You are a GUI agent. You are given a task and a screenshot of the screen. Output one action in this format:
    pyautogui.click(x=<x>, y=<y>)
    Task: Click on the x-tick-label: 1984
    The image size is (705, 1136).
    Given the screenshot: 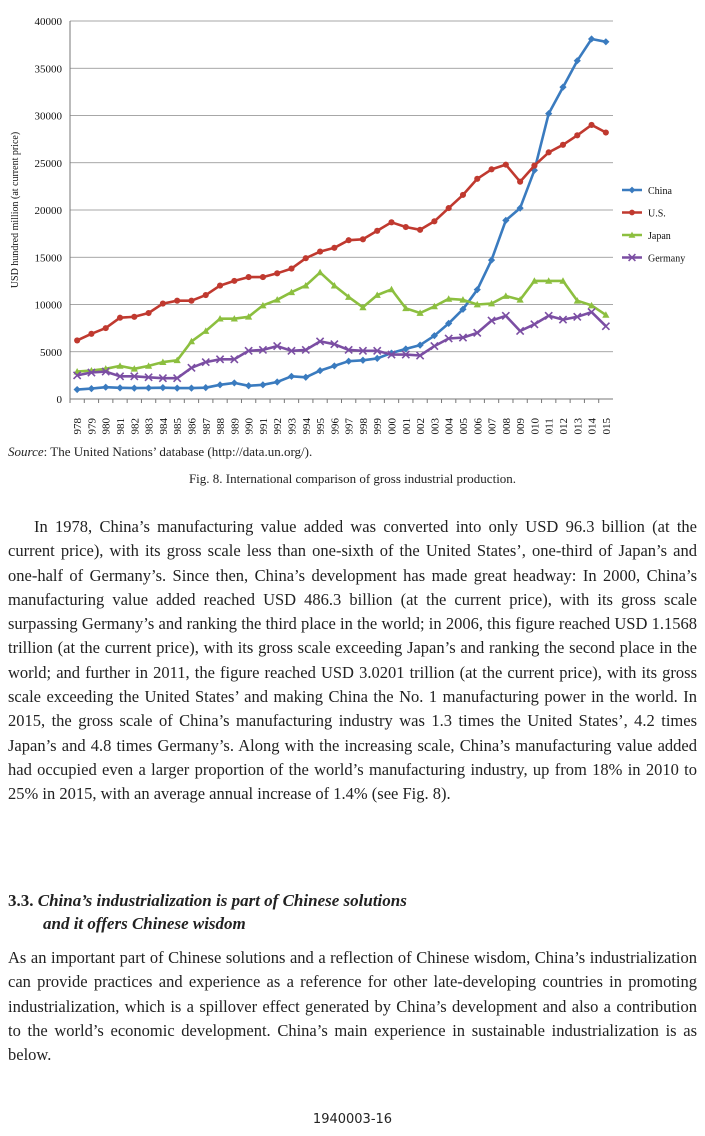 What is the action you would take?
    pyautogui.click(x=164, y=427)
    